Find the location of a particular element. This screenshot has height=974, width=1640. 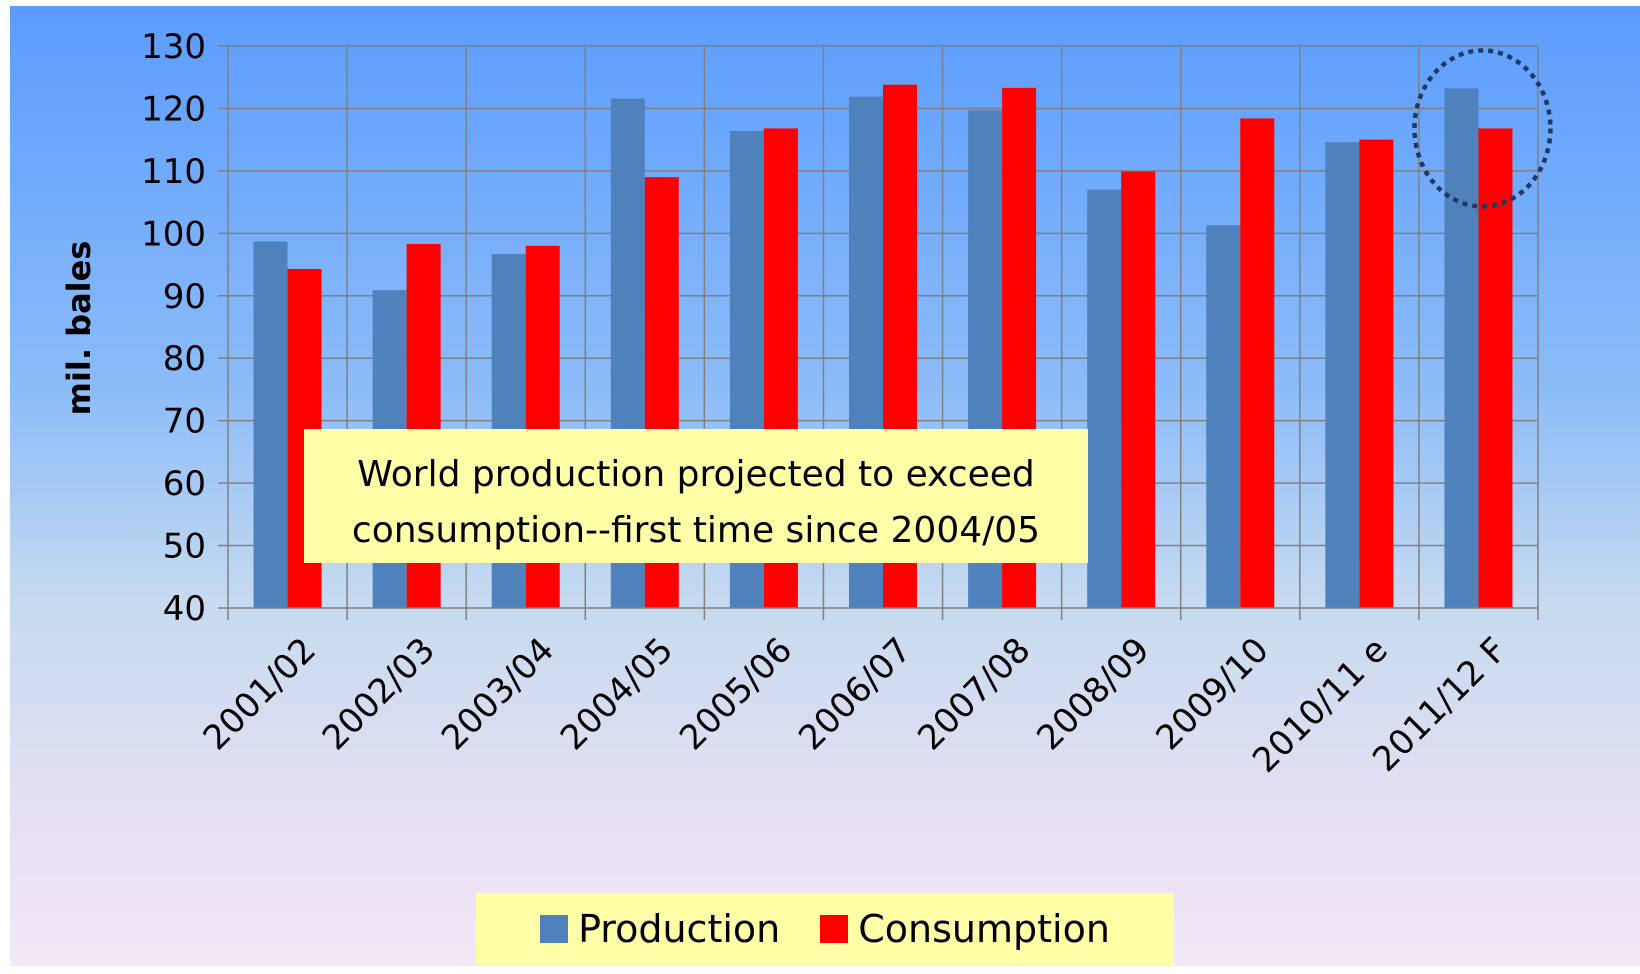

x-tick-label-6: 2007/08 is located at coordinates (974, 694).